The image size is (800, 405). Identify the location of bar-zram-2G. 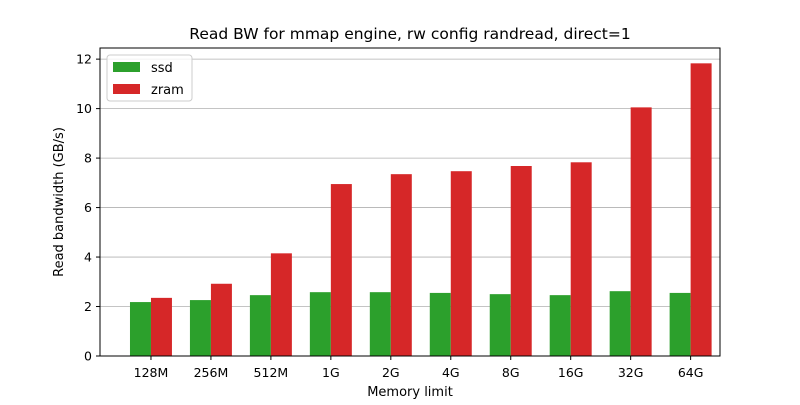
(401, 265).